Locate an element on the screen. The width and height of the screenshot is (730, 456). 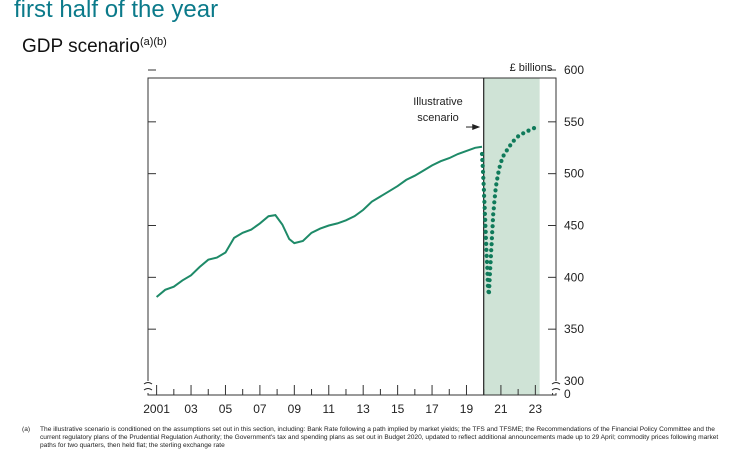
x-tick-label-09: 09 is located at coordinates (295, 409).